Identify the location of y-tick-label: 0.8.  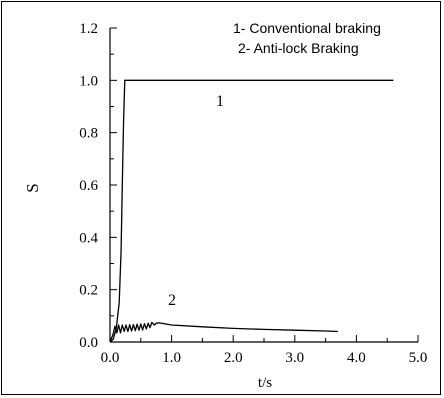
(88, 134).